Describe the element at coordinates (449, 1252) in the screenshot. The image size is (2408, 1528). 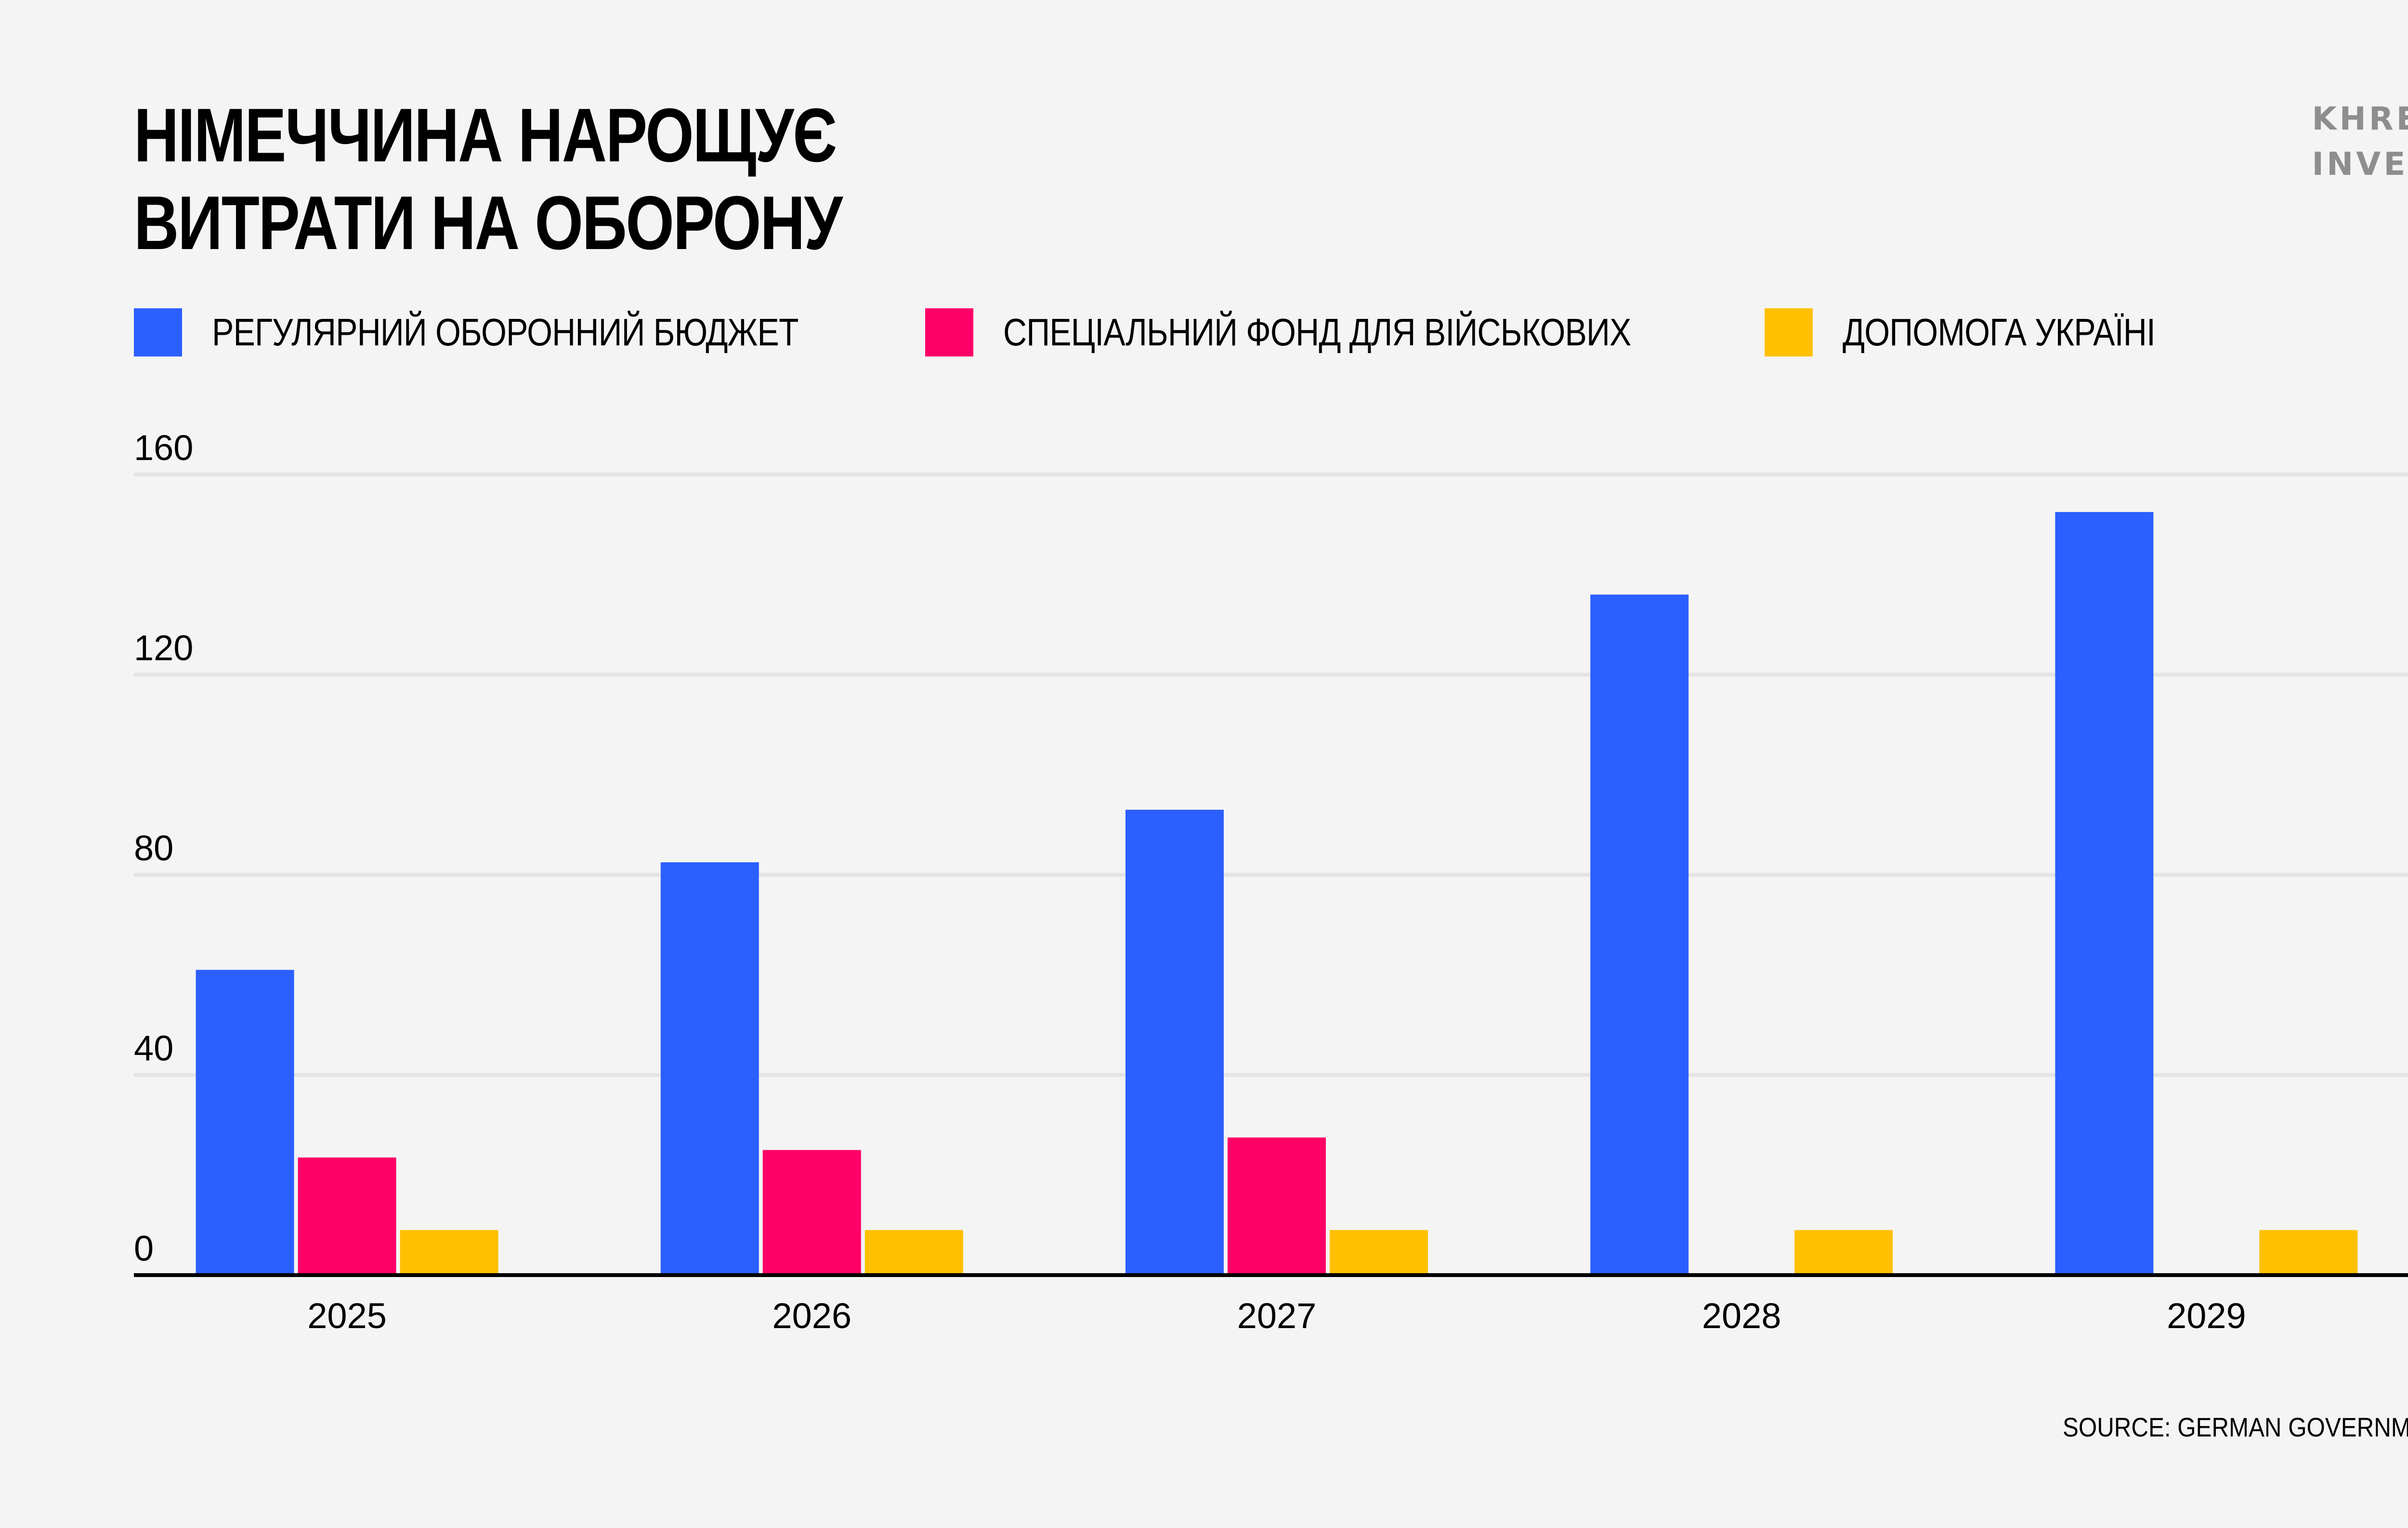
I see `bar-ukraine-aid-2025` at that location.